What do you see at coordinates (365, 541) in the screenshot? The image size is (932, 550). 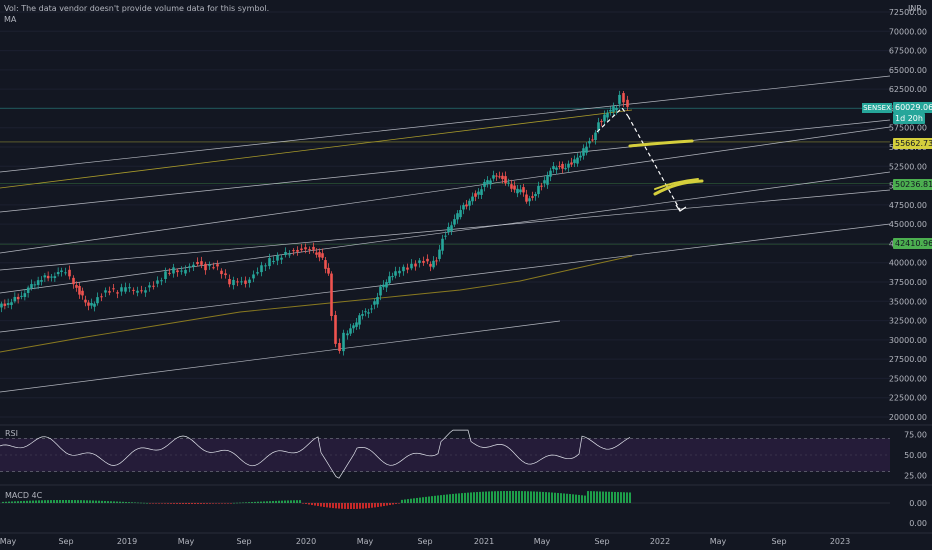 I see `time-tick-label: May` at bounding box center [365, 541].